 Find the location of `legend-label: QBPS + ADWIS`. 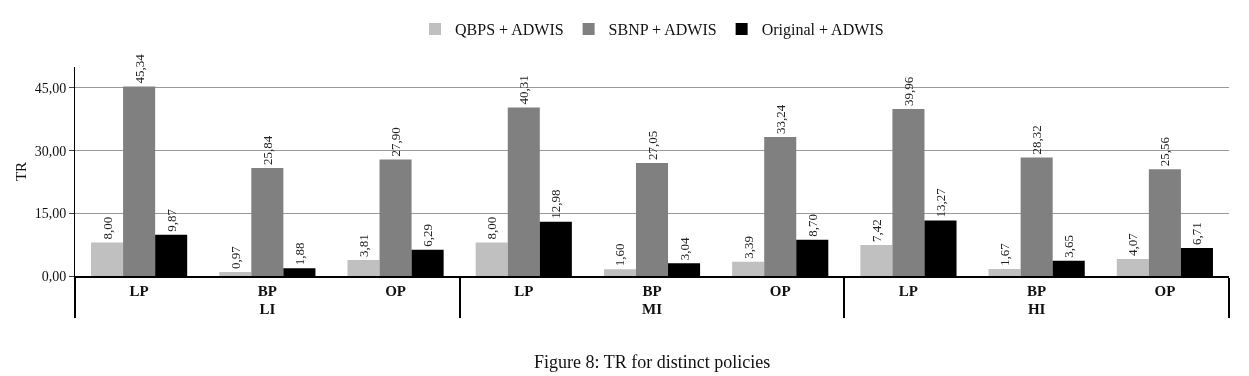

legend-label: QBPS + ADWIS is located at coordinates (509, 30).